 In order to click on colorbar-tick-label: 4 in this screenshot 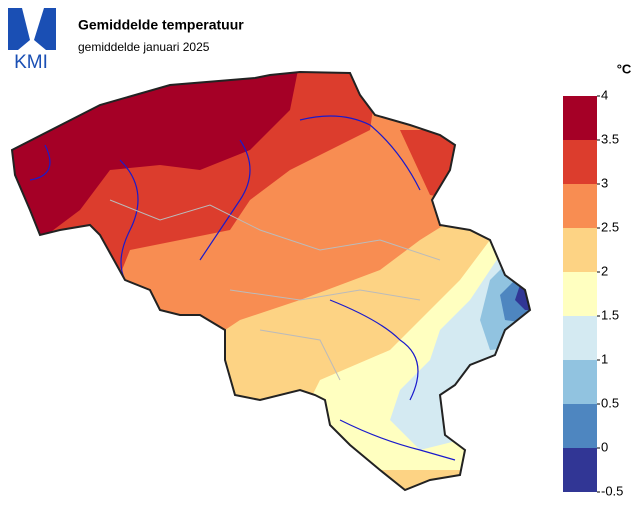, I will do `click(604, 94)`.